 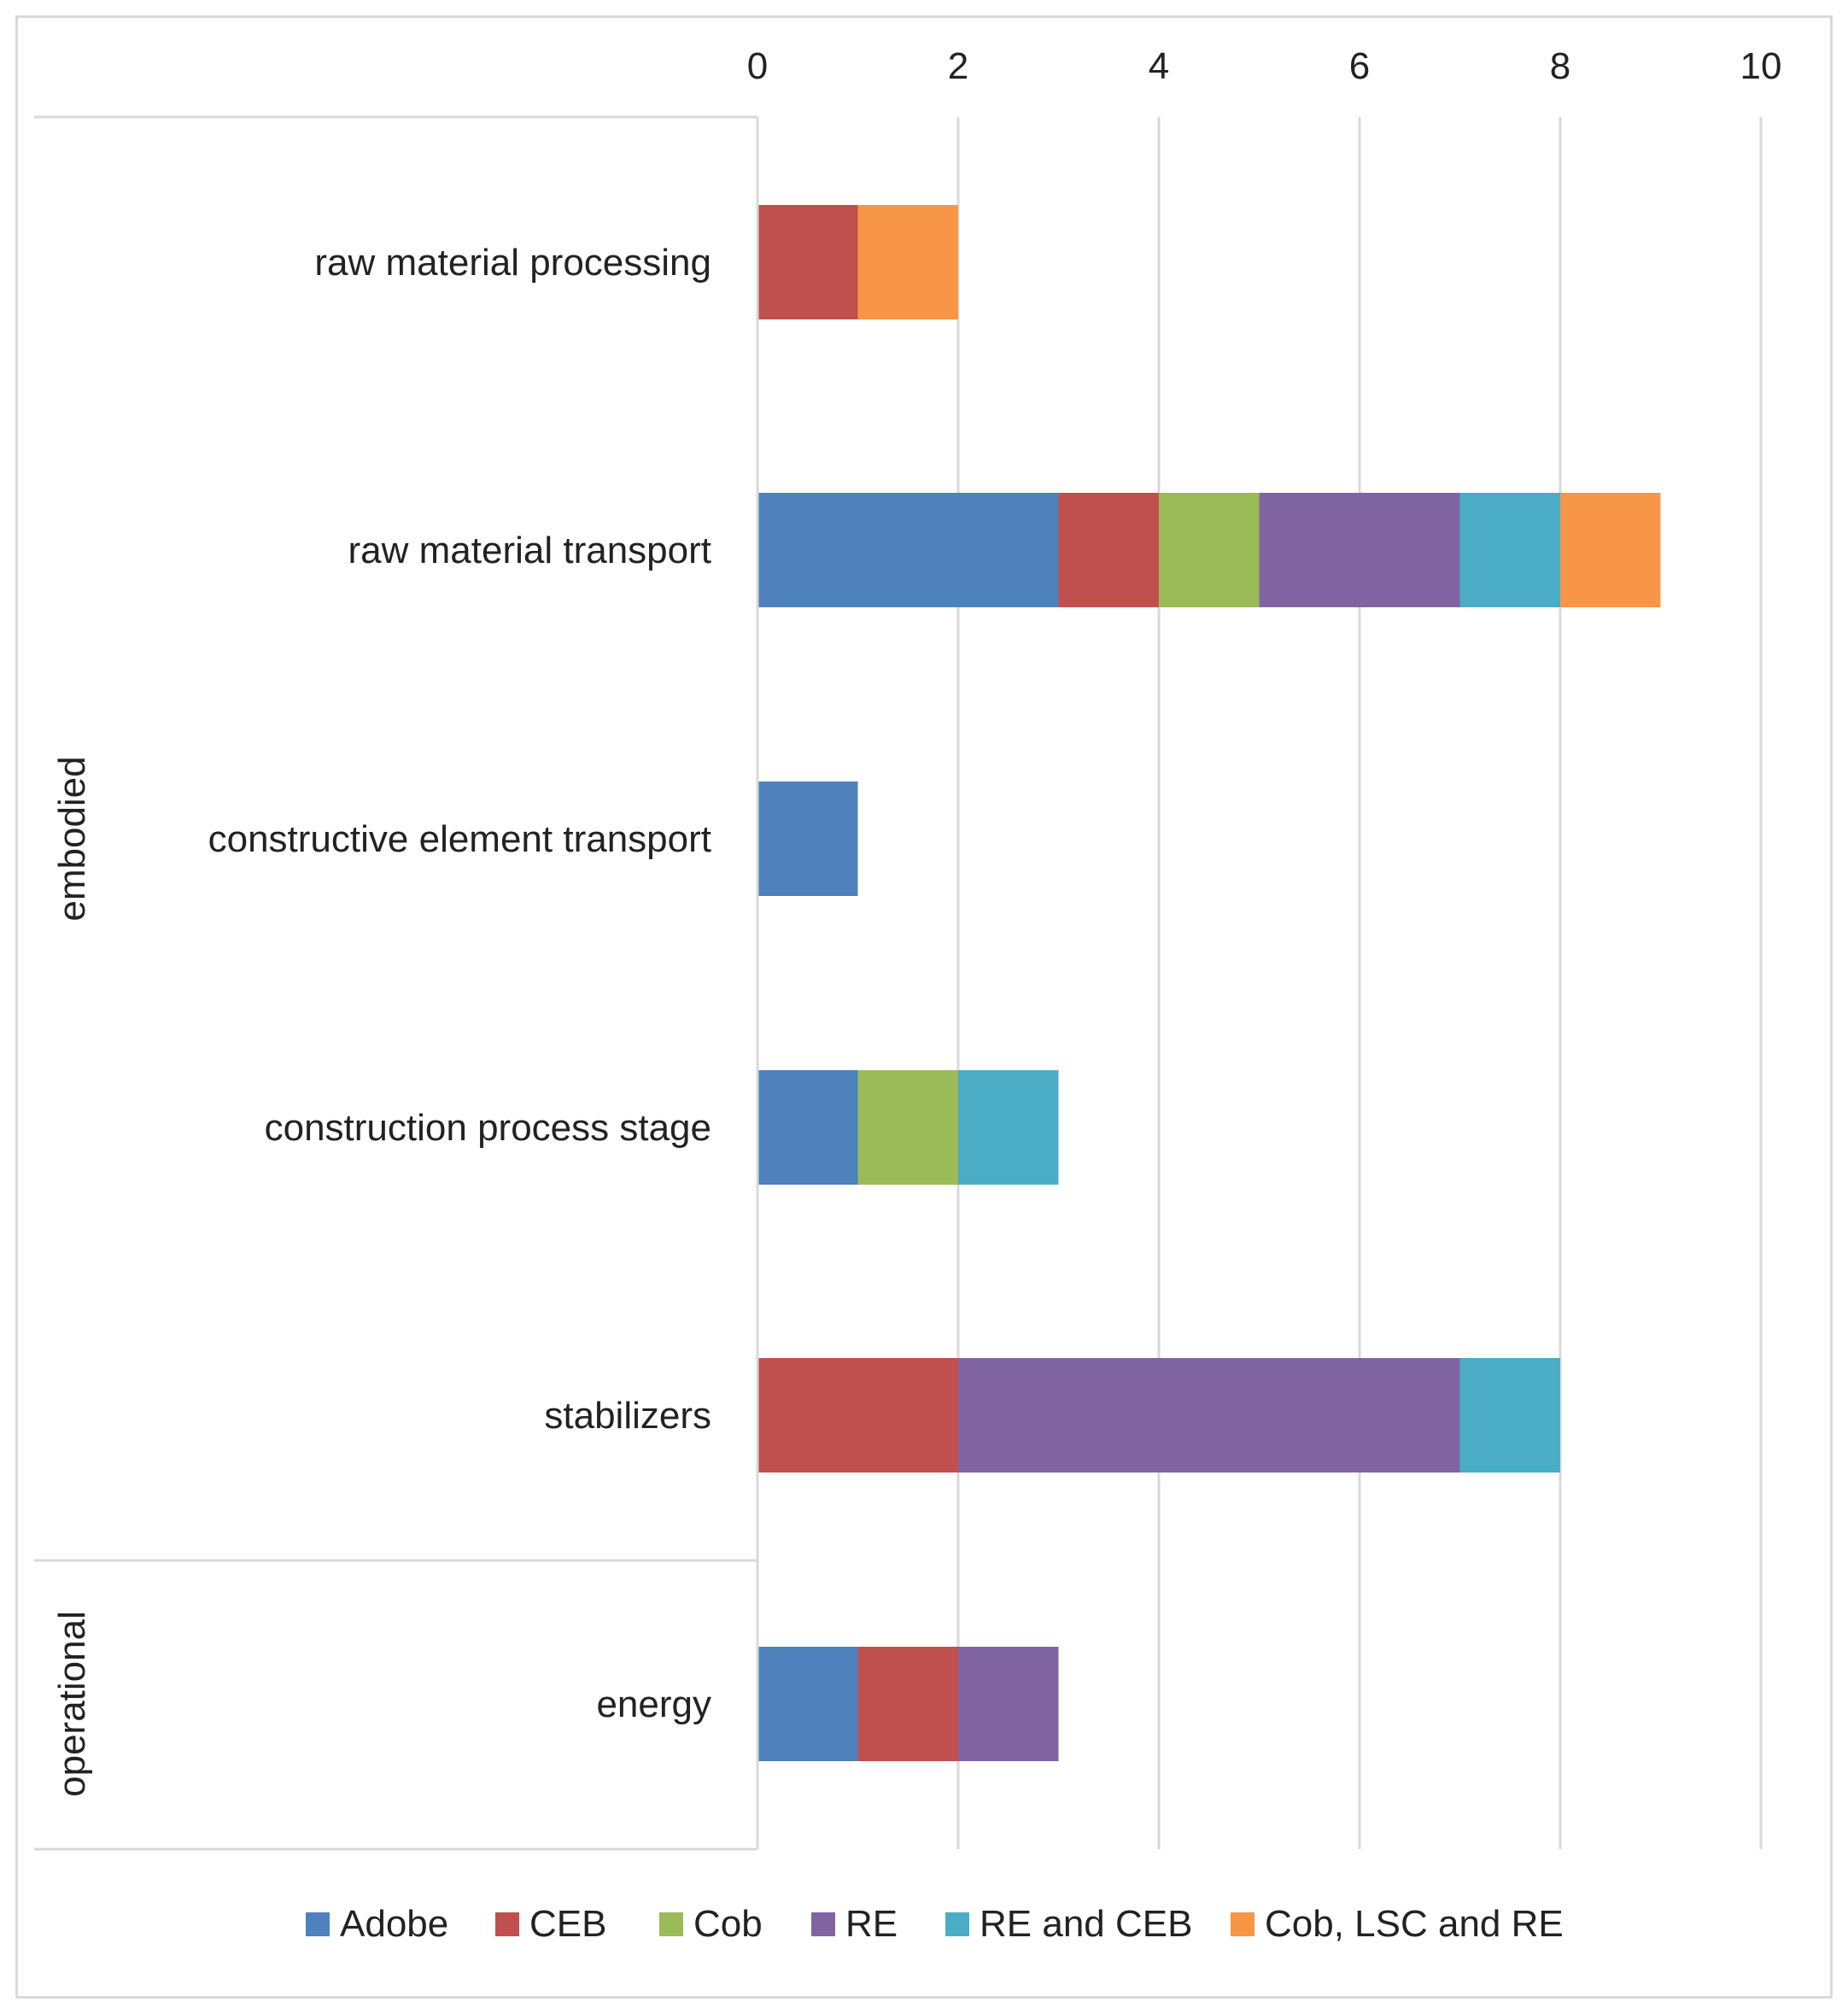 What do you see at coordinates (507, 1924) in the screenshot?
I see `legend-swatch-ceb` at bounding box center [507, 1924].